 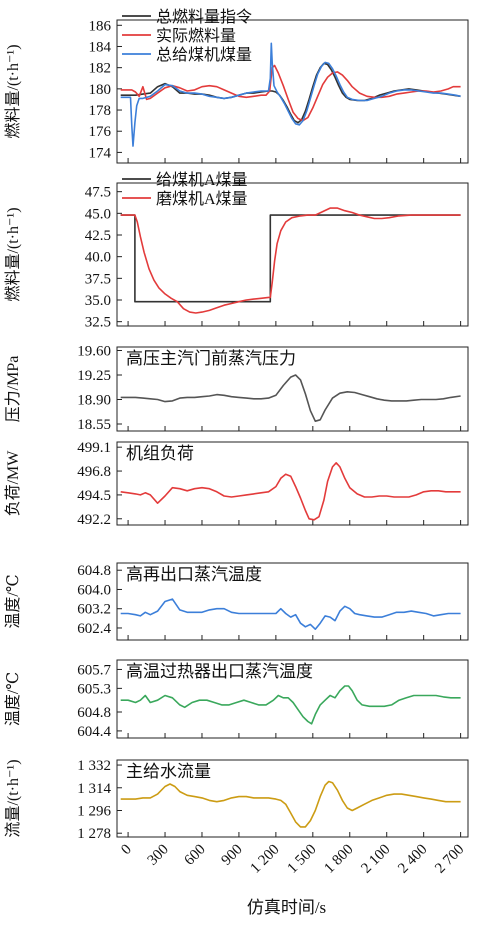 I want to click on panel-6: 604.4 604.8 605.3 605.7 温度/℃ 高温过热器出口蒸汽温度, so click(x=236, y=699).